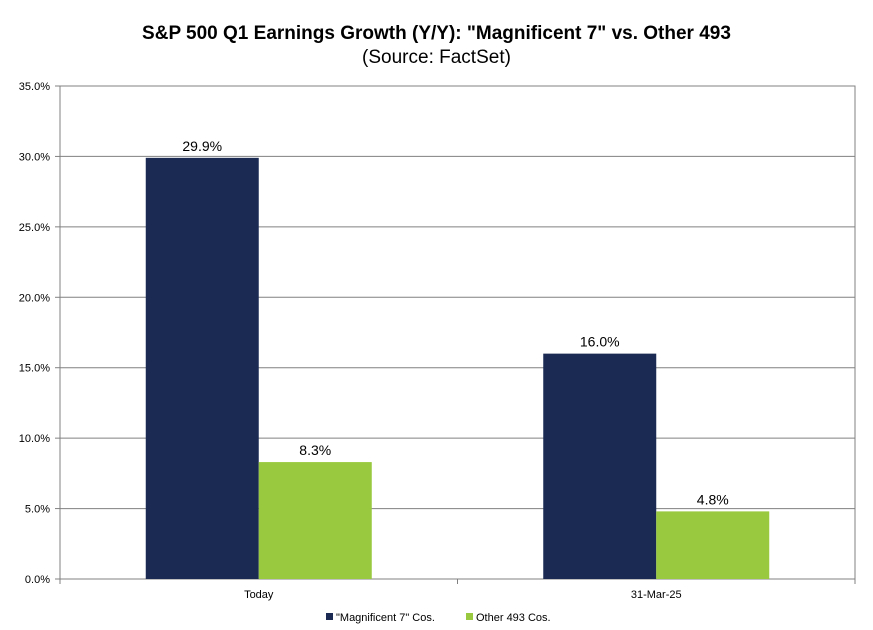  Describe the element at coordinates (259, 595) in the screenshot. I see `x-tick-label: Today` at that location.